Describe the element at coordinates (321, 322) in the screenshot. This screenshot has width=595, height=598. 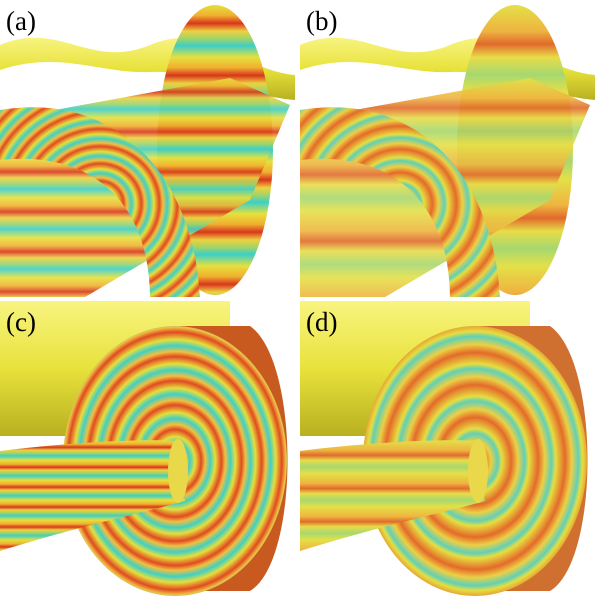
I see `panel-label: (d)` at that location.